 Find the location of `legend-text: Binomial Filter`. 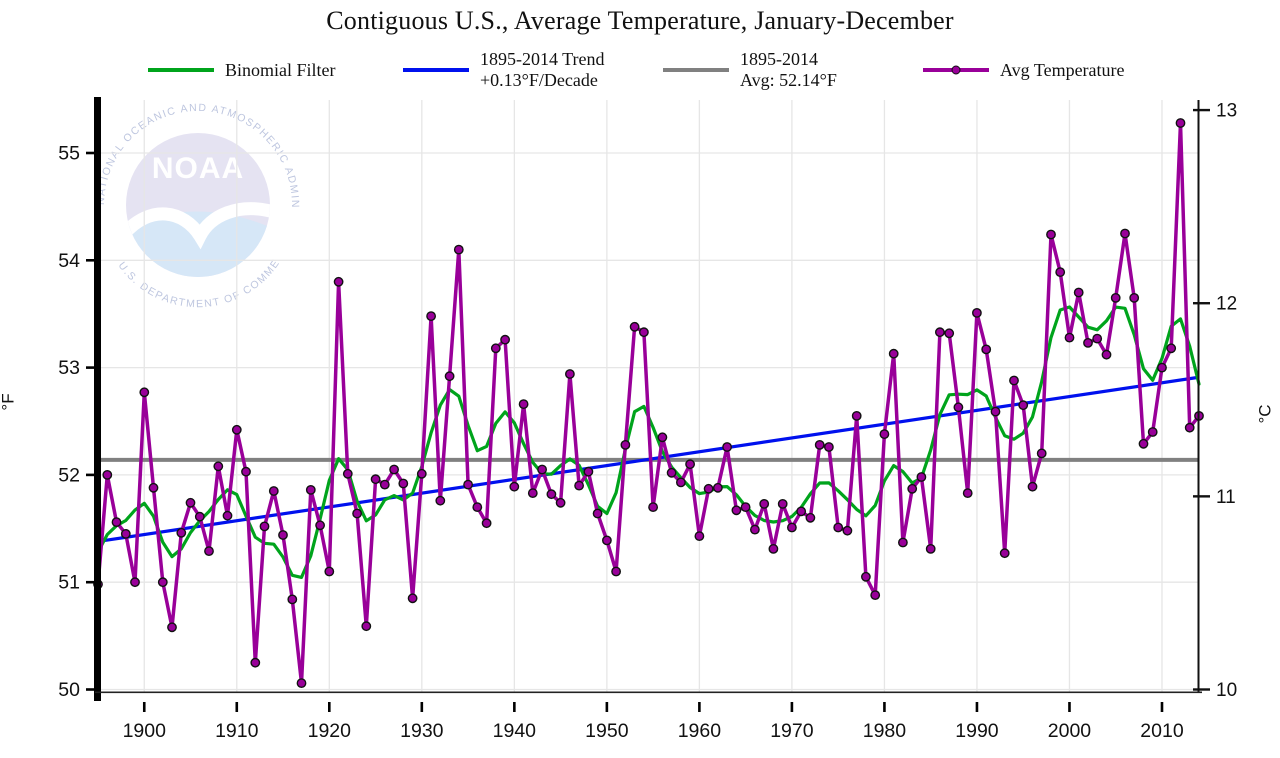

legend-text: Binomial Filter is located at coordinates (280, 69).